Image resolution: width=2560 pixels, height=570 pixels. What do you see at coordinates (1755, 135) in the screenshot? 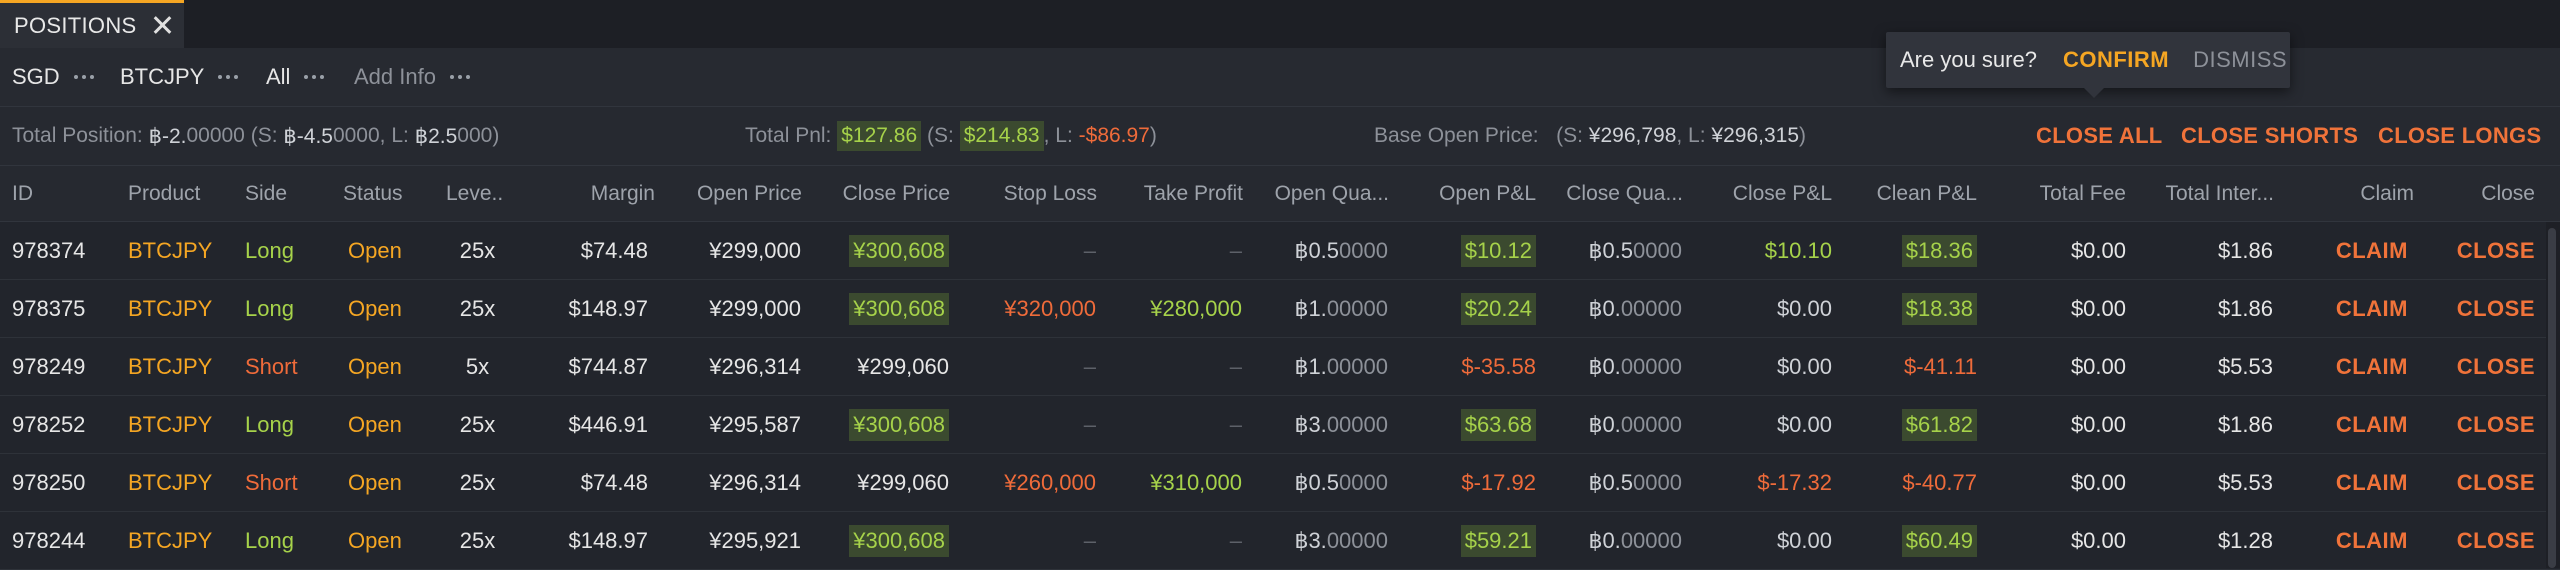
I see `long-base-price: ¥296,315` at bounding box center [1755, 135].